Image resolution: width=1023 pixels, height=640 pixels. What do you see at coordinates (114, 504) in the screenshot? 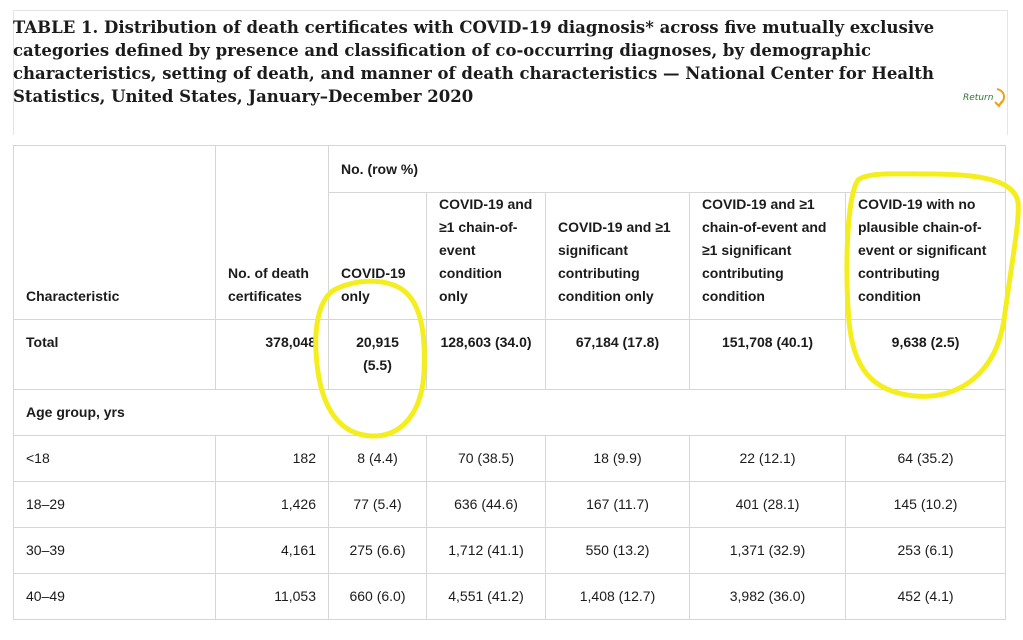
I see `row-label: 18–29` at bounding box center [114, 504].